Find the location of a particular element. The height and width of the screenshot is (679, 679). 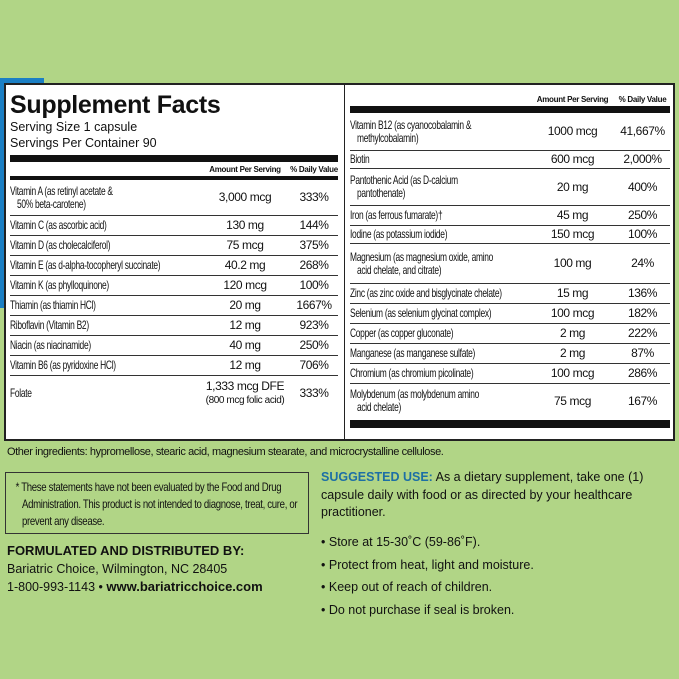

nutrient-daily-value: 144% is located at coordinates (314, 225).